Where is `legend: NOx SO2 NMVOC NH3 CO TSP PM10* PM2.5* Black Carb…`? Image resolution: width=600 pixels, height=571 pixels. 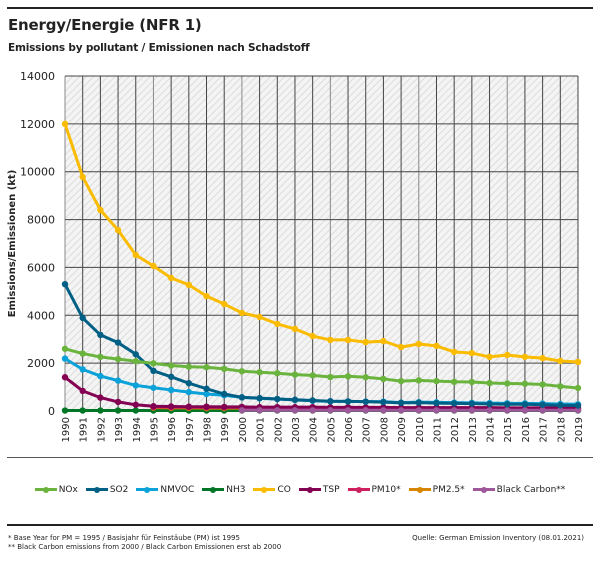 legend: NOx SO2 NMVOC NH3 CO TSP PM10* PM2.5* Black Carb… is located at coordinates (300, 489).